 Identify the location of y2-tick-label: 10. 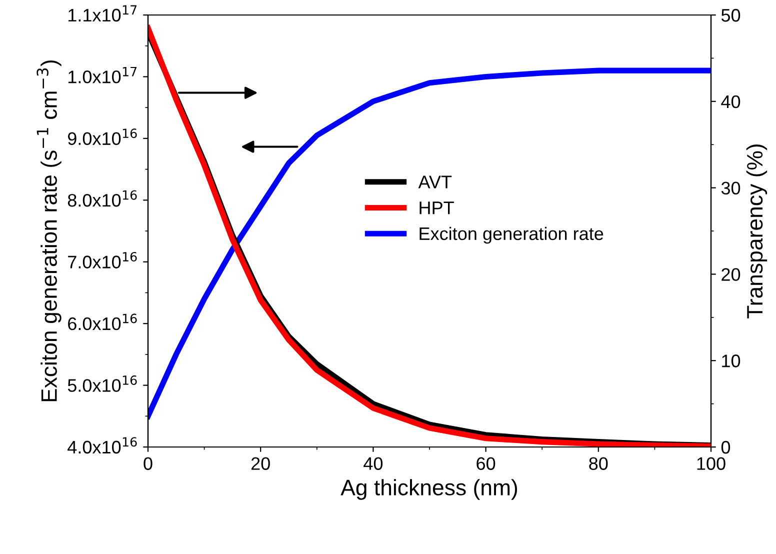
(731, 361).